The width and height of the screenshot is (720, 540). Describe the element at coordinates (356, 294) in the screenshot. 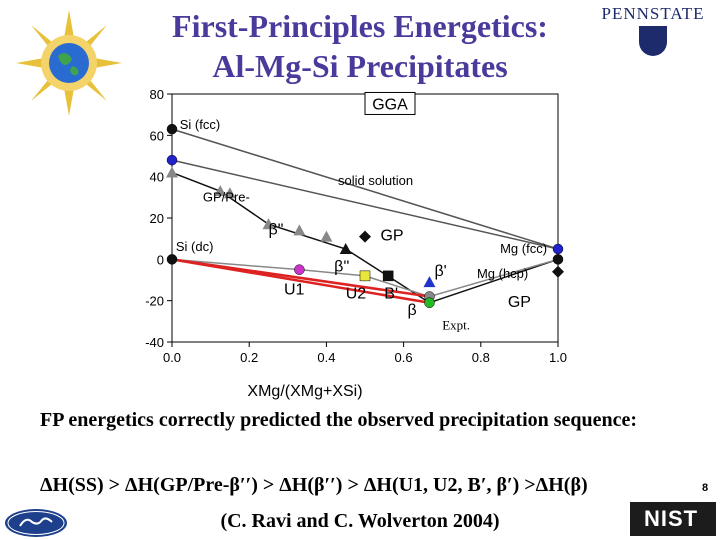

I see `annotation-label: U2` at that location.